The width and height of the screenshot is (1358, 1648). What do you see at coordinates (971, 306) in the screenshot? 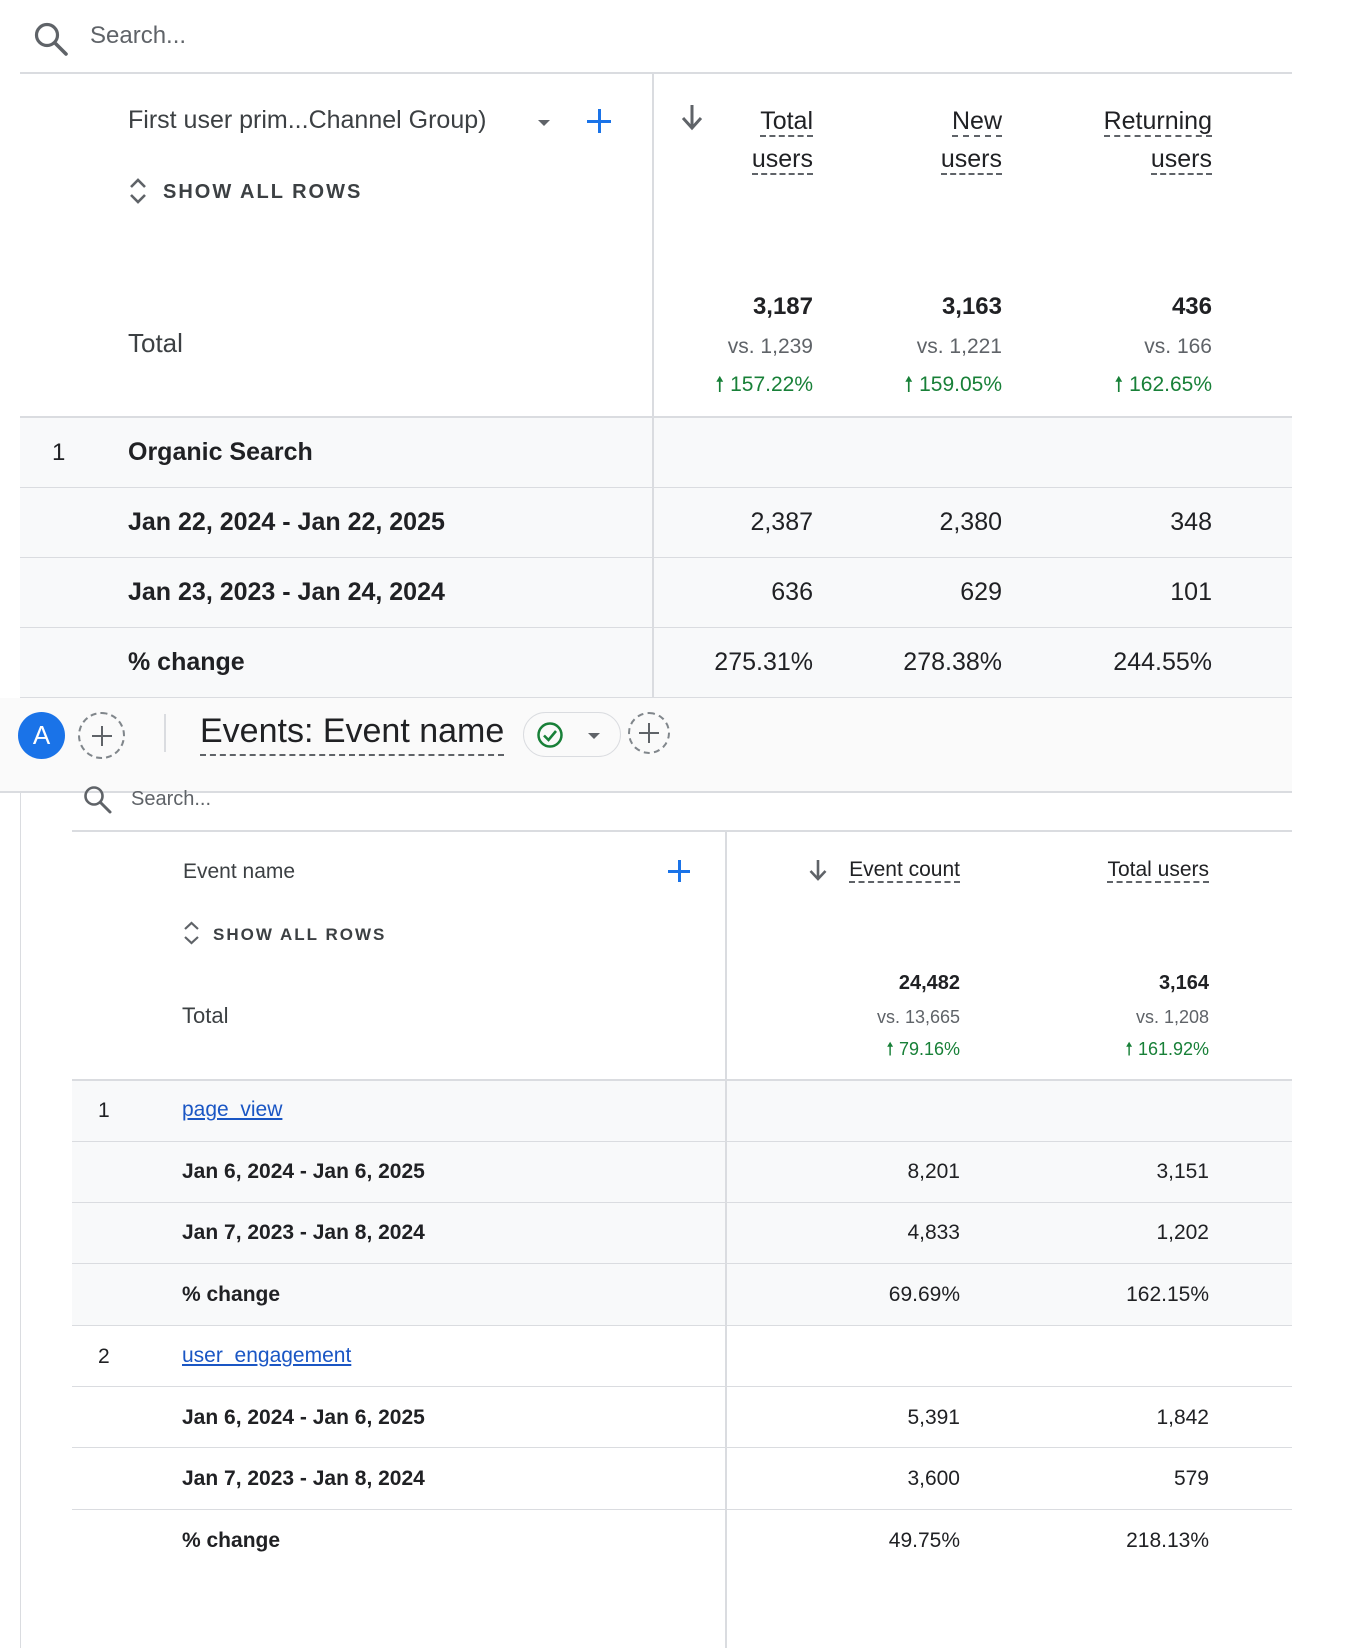
I see `total-value: 3,163` at bounding box center [971, 306].